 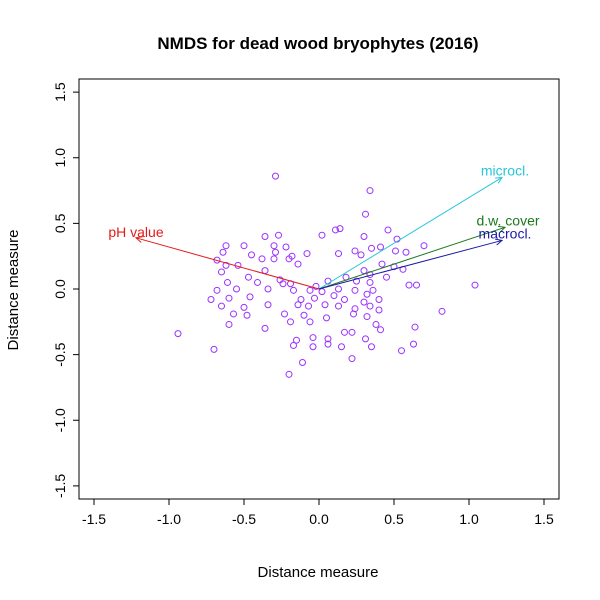 I want to click on y-tick-label: -0.5, so click(x=60, y=354).